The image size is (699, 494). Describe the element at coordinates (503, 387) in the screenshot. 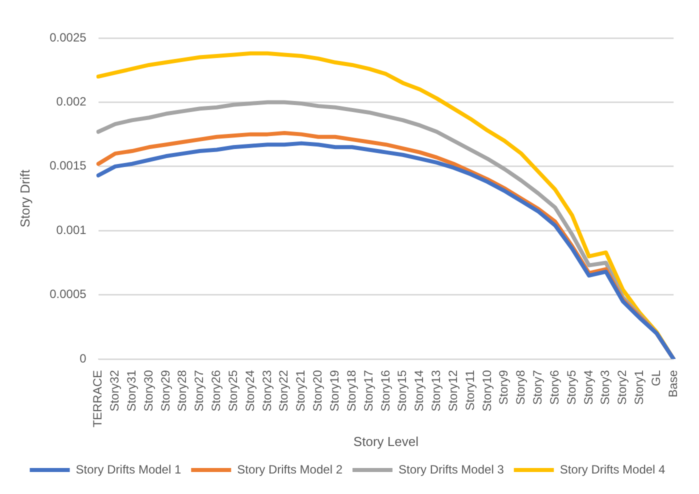

I see `x-tick-label: Story9` at that location.